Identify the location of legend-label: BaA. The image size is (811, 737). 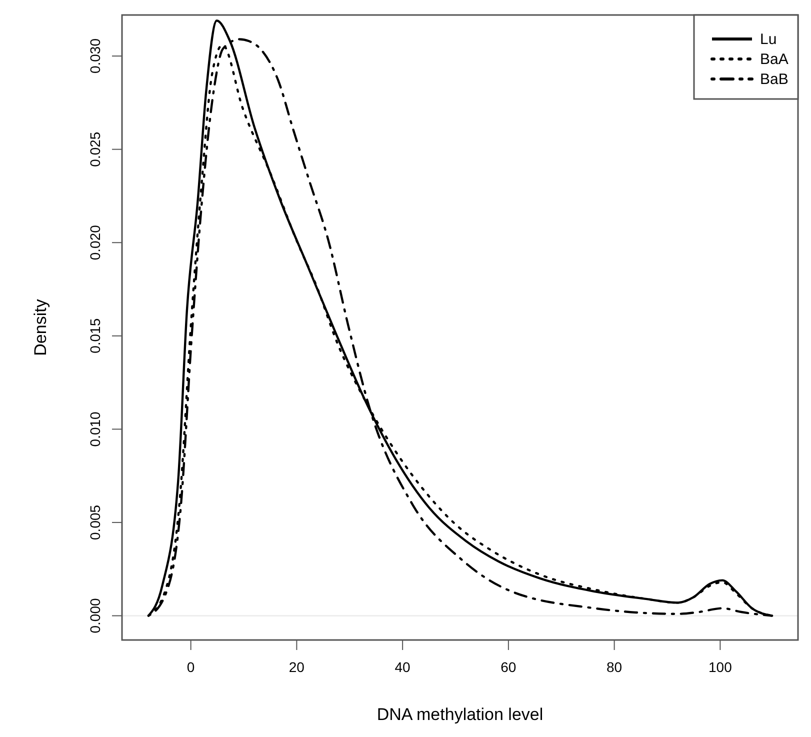
(774, 59).